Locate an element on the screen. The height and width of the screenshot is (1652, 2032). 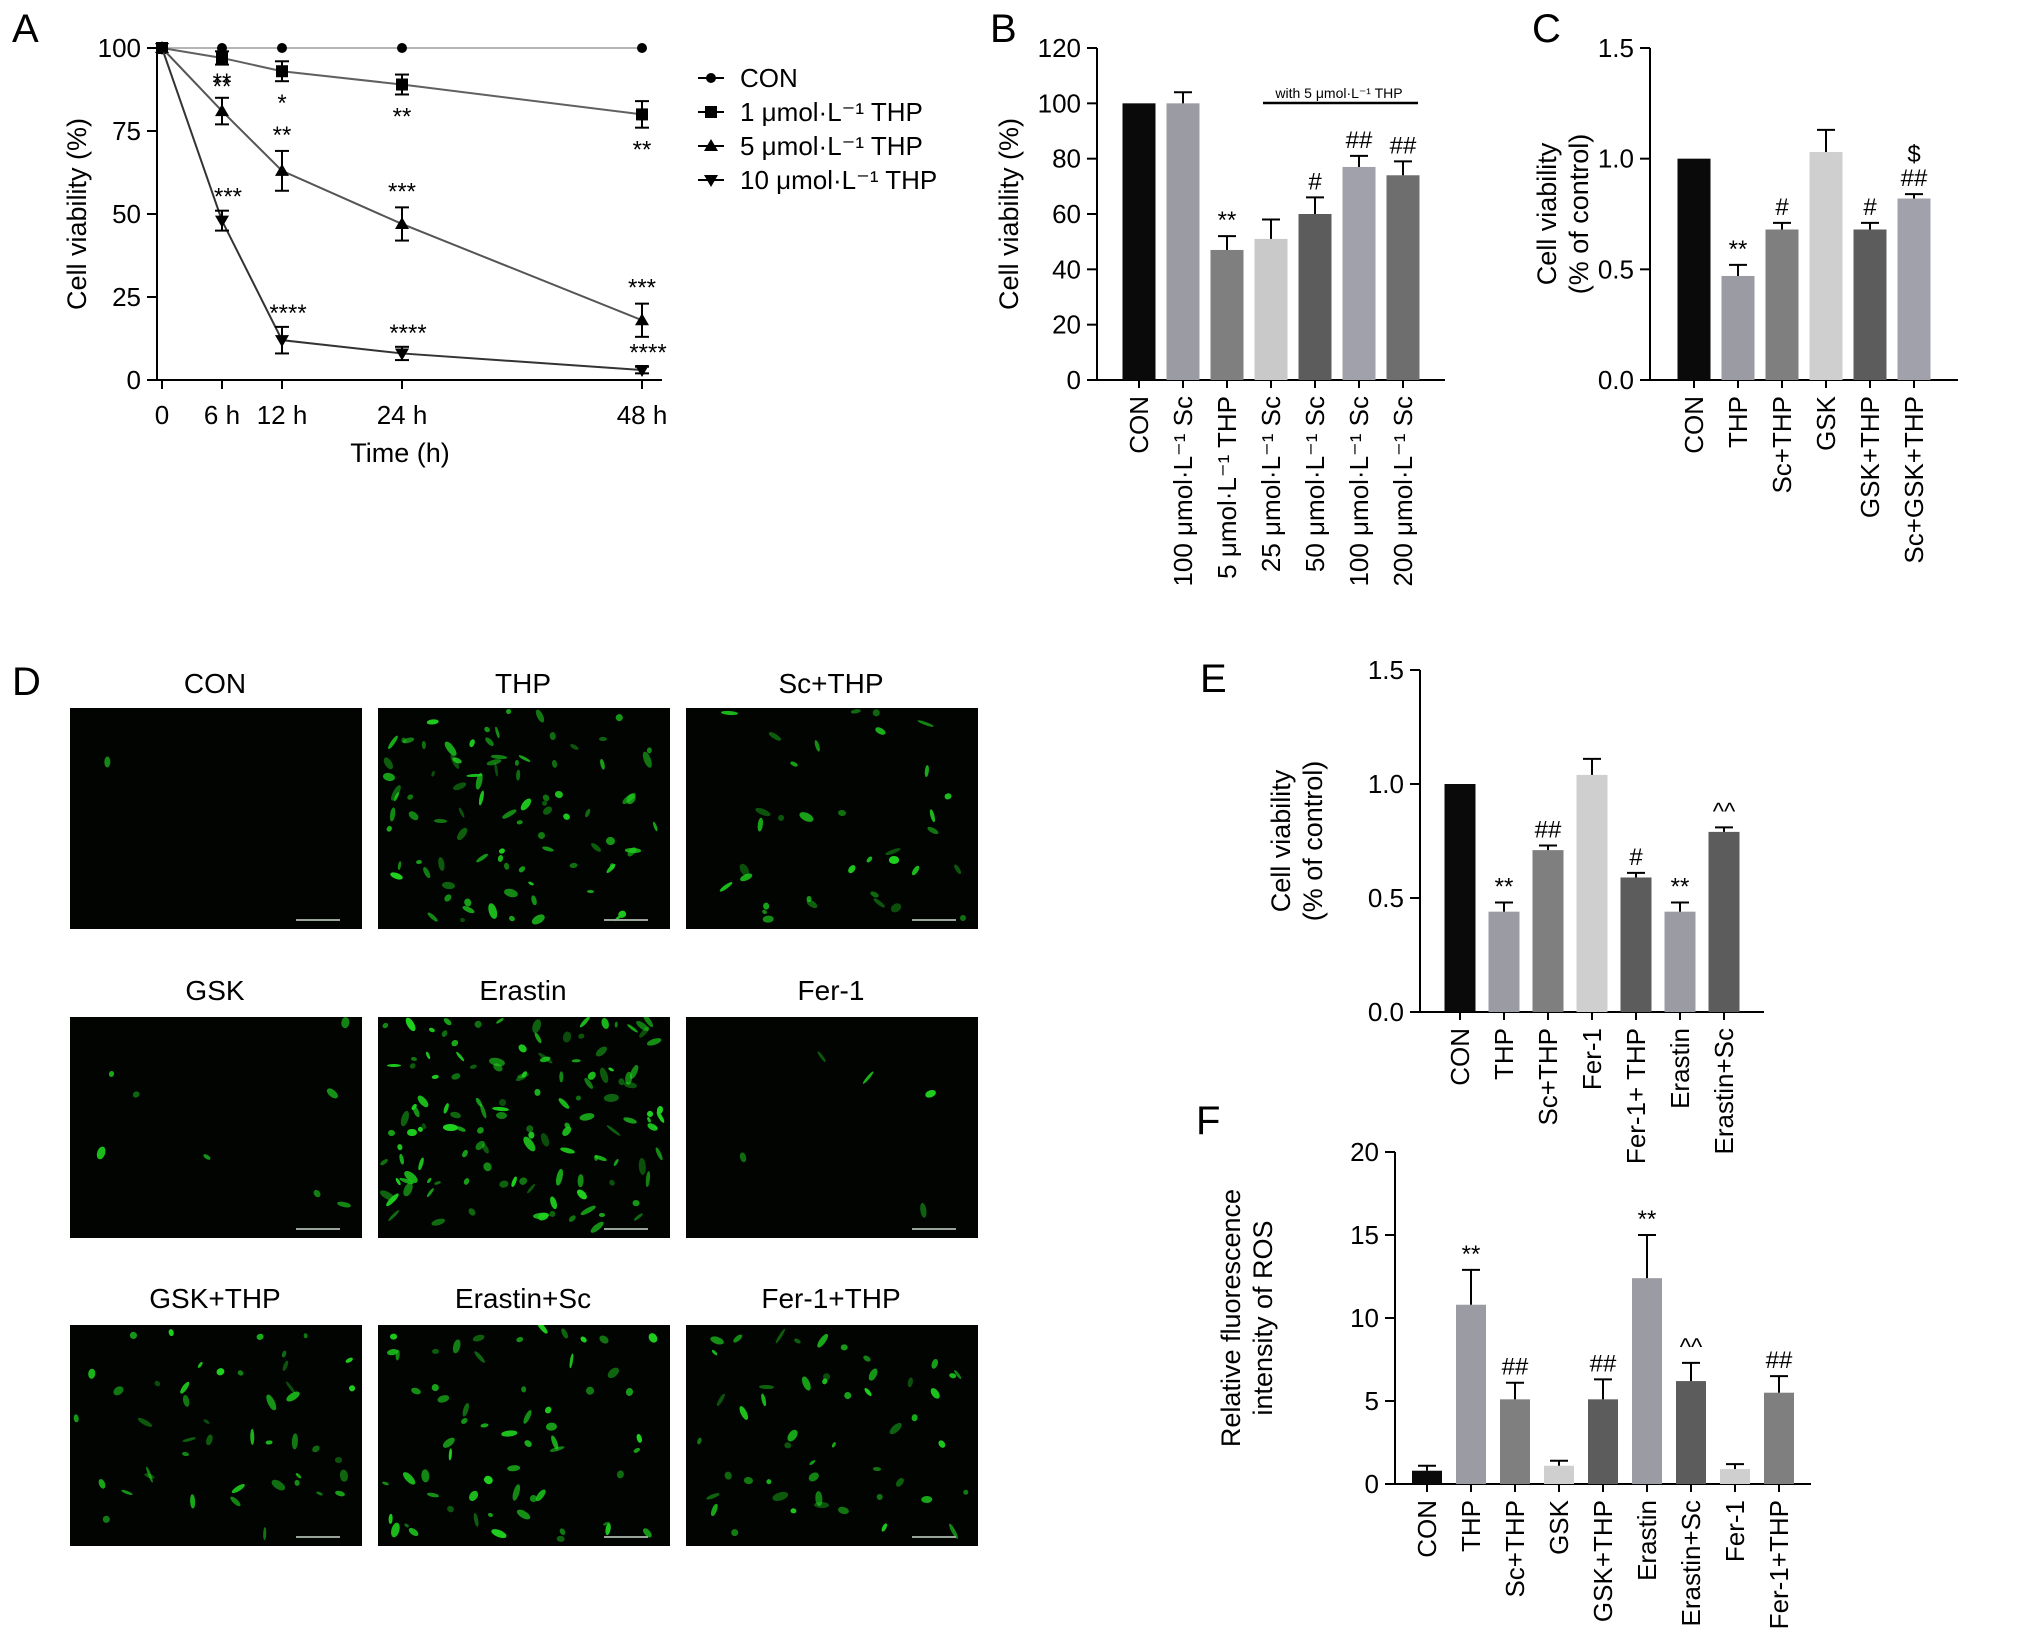
x-tick-label: 5 μmol·L⁻¹ THP is located at coordinates (1227, 487).